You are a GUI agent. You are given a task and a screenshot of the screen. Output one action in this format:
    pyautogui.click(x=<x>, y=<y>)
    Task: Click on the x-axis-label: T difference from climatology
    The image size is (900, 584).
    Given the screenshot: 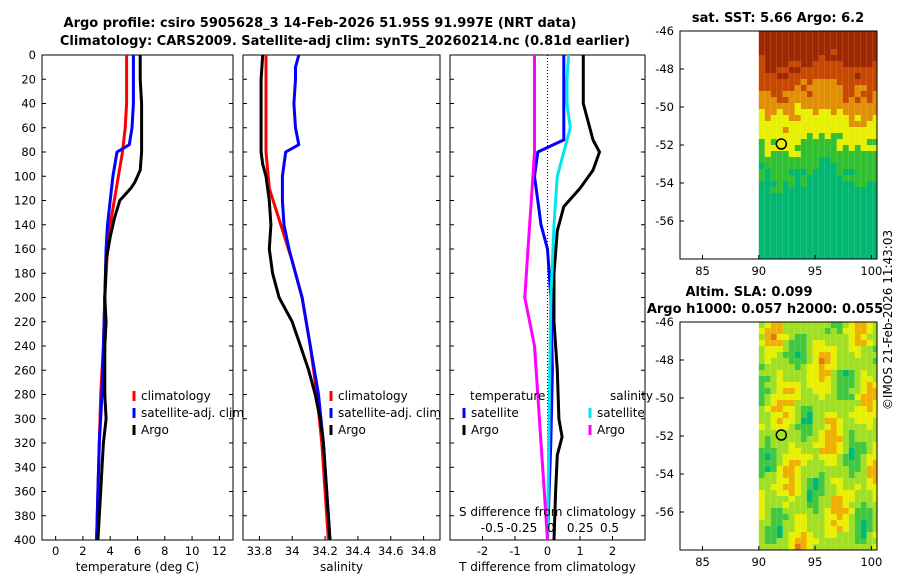 What is the action you would take?
    pyautogui.click(x=547, y=567)
    